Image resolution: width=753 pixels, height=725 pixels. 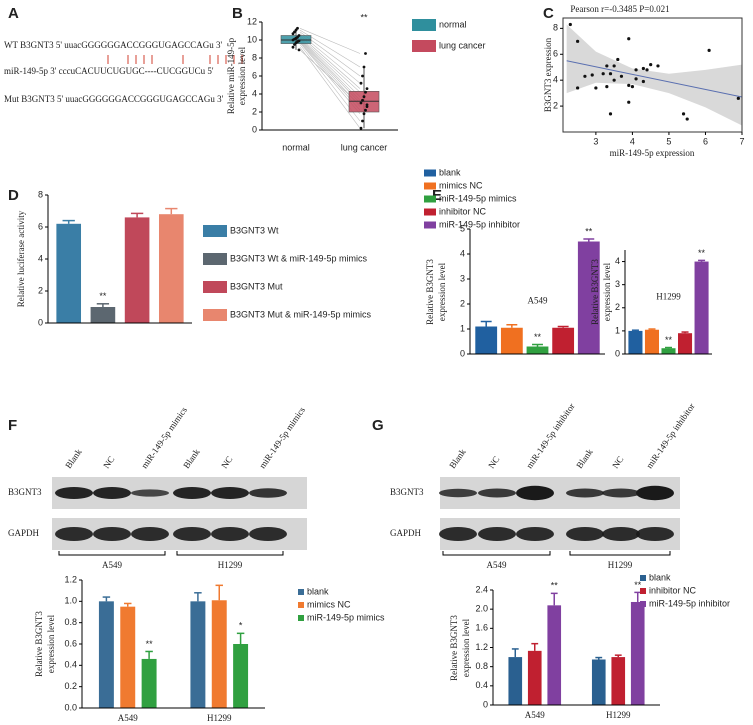 I want to click on legend-label: B3GNT3 Mut, so click(x=256, y=286).